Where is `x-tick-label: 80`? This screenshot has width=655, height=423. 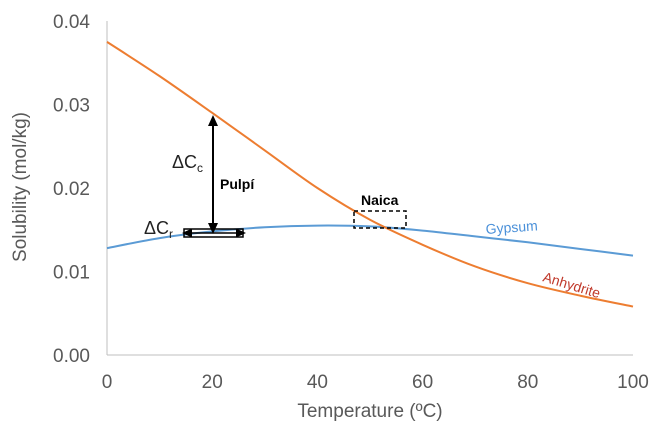
x-tick-label: 80 is located at coordinates (527, 382).